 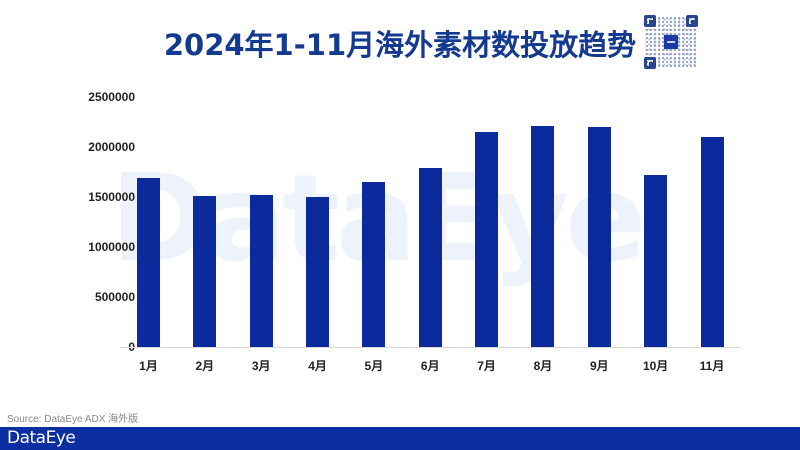 What do you see at coordinates (205, 366) in the screenshot?
I see `x-tick-label: 2月` at bounding box center [205, 366].